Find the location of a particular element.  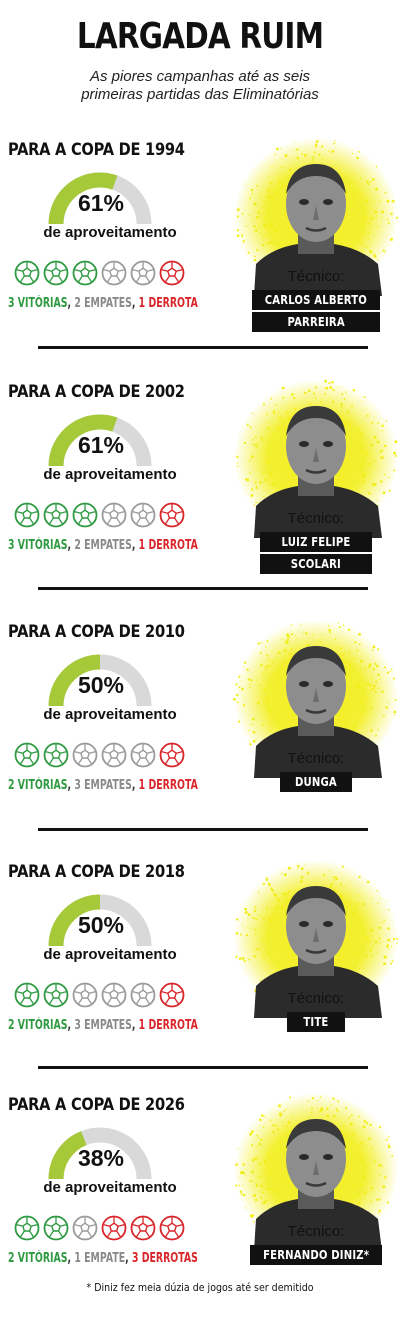

coach-name: DUNGA is located at coordinates (316, 782).